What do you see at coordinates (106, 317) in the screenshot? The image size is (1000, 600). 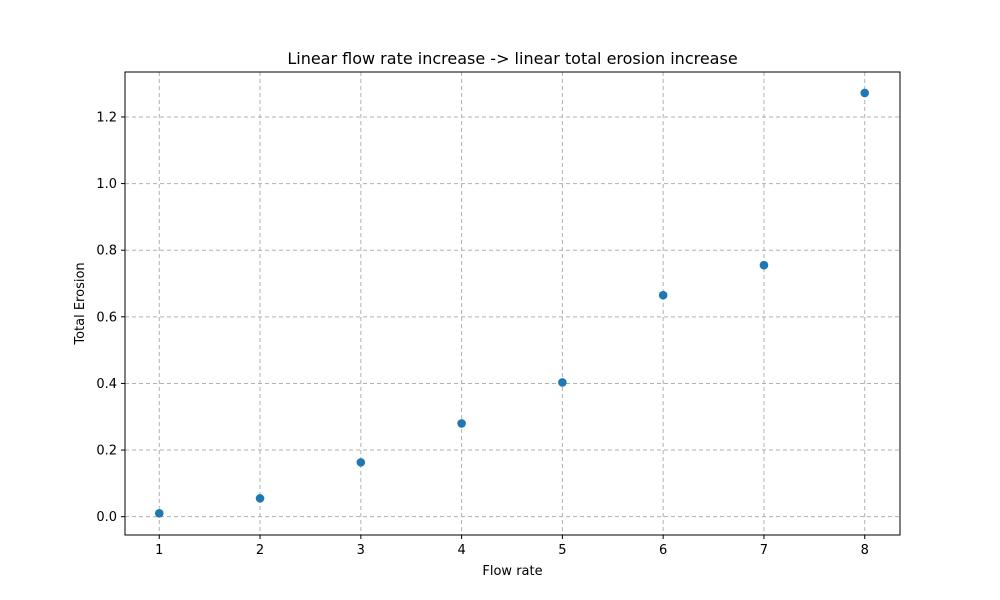 I see `y-tick-label: 0.6` at bounding box center [106, 317].